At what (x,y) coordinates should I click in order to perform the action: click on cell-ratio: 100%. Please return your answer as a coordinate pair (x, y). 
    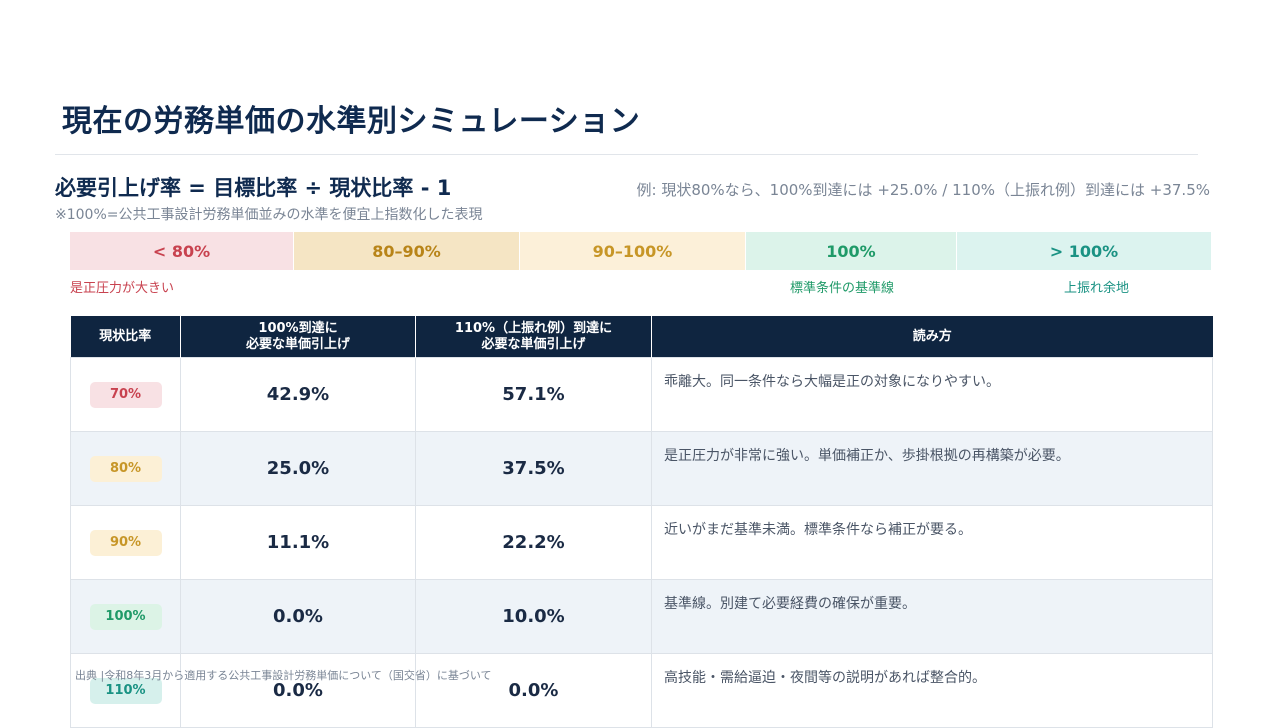
    Looking at the image, I should click on (125, 616).